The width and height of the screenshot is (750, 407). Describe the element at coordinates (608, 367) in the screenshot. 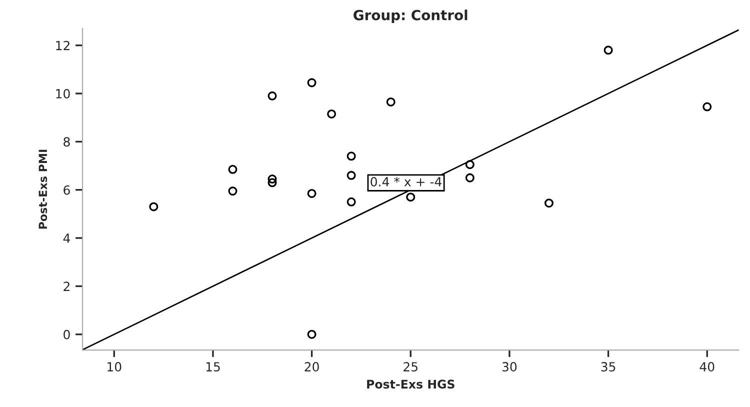

I see `x-tick-label: 35` at that location.